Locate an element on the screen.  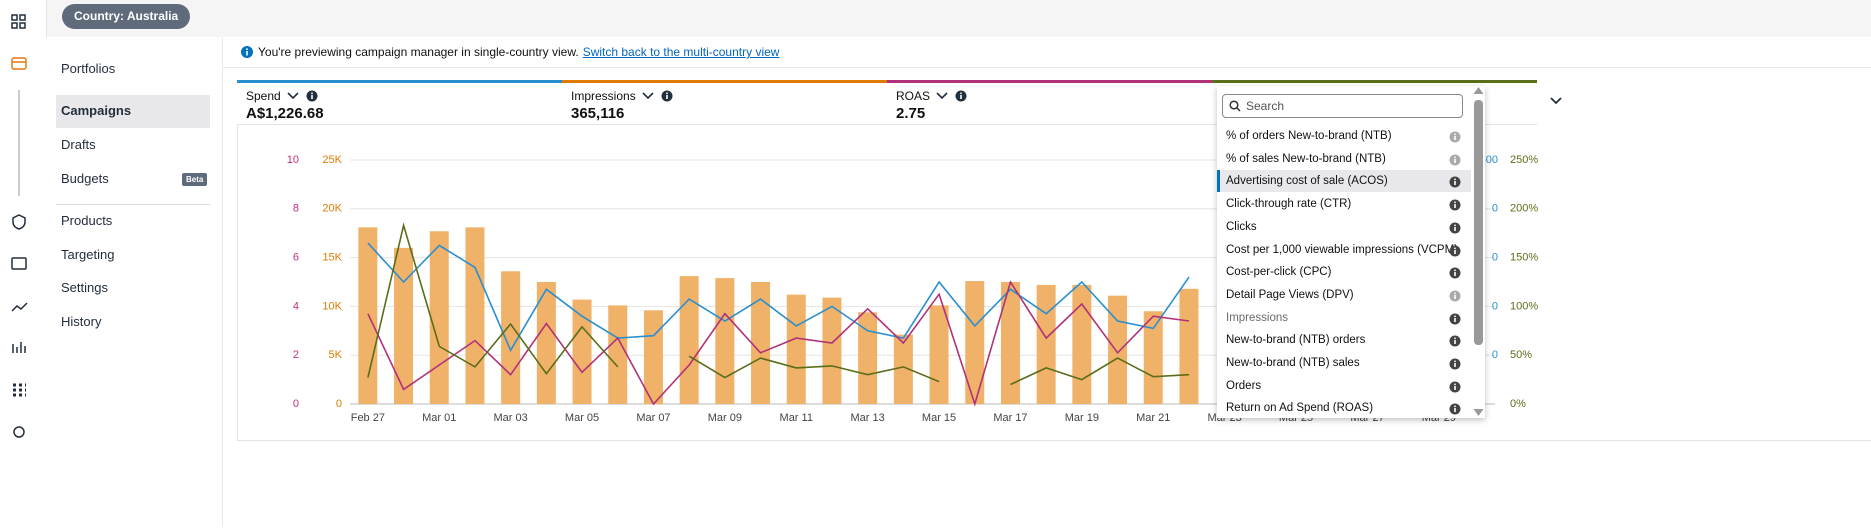
y-tick-label: 5K is located at coordinates (336, 355).